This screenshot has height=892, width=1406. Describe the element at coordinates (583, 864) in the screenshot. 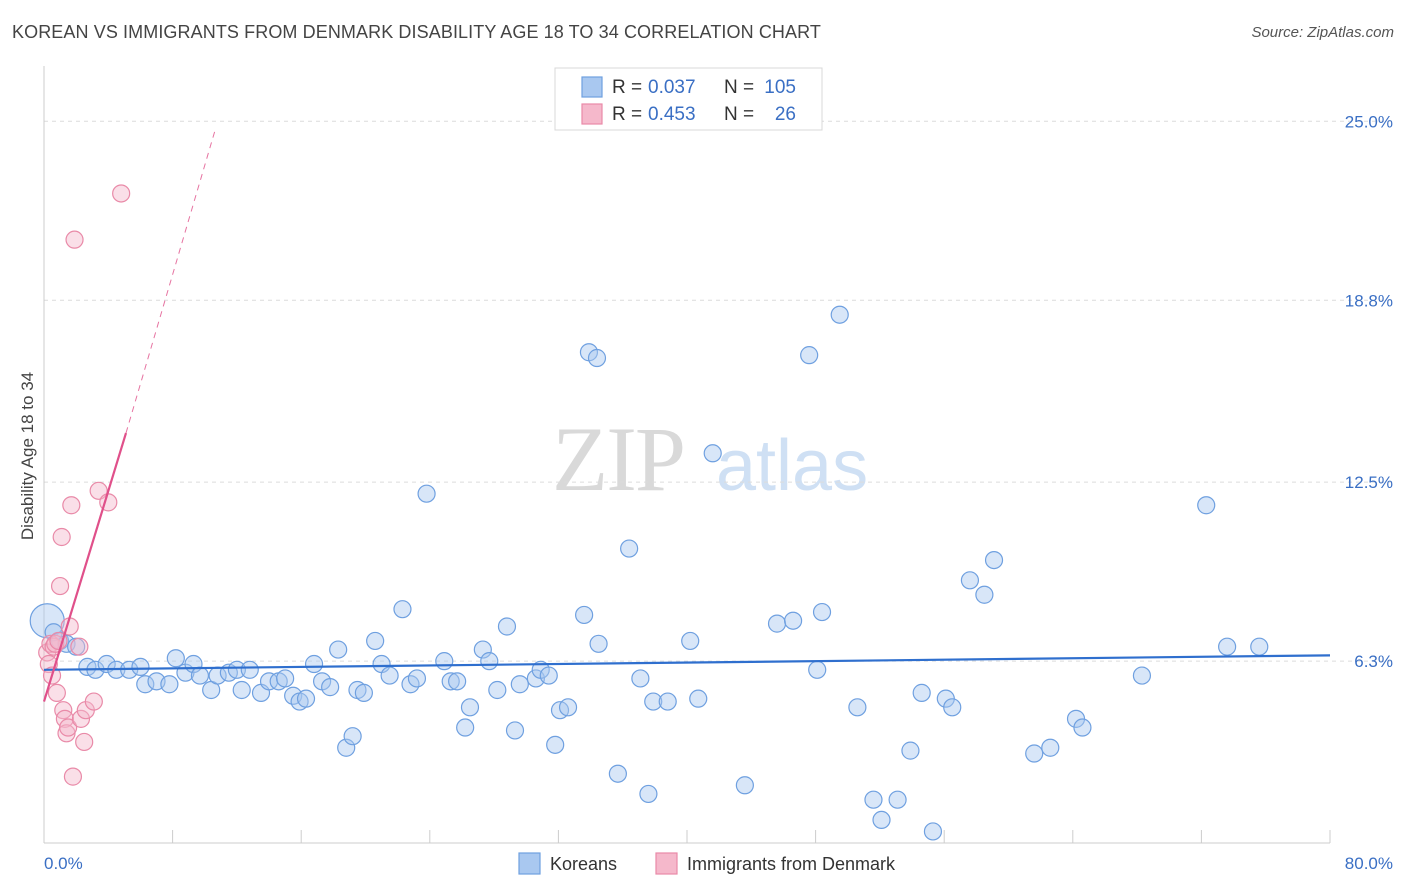

I see `bottom-legend-label-koreans: Koreans` at that location.